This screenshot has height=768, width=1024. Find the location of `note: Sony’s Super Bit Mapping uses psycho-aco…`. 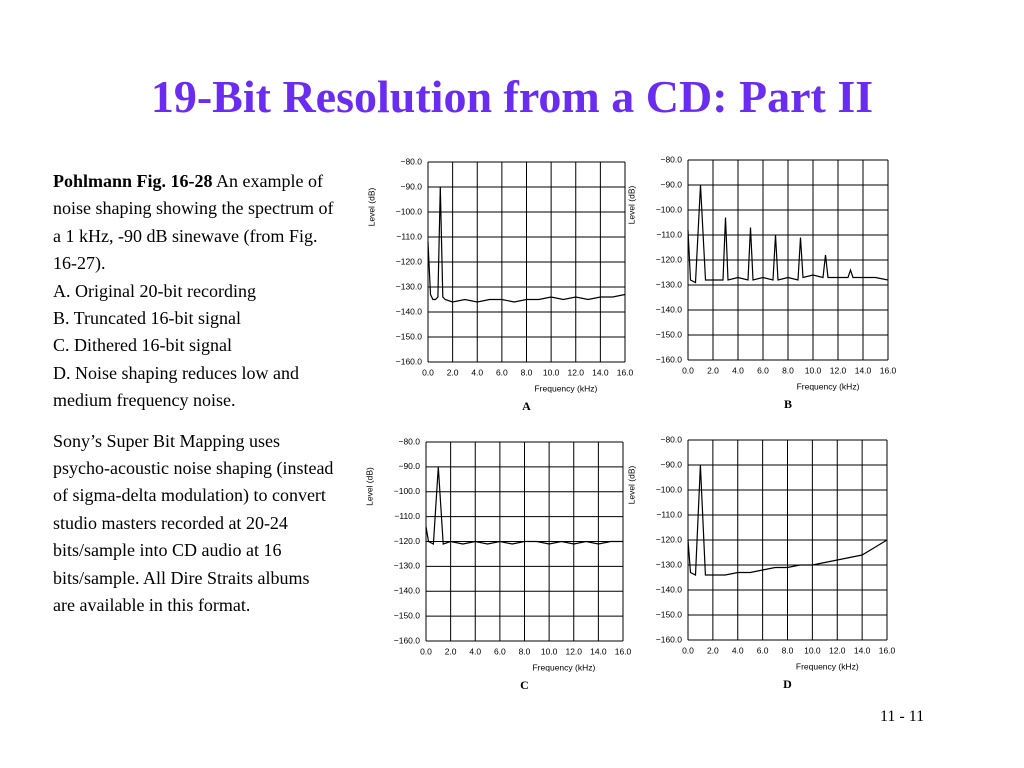

note: Sony’s Super Bit Mapping uses psycho-aco… is located at coordinates (193, 523).